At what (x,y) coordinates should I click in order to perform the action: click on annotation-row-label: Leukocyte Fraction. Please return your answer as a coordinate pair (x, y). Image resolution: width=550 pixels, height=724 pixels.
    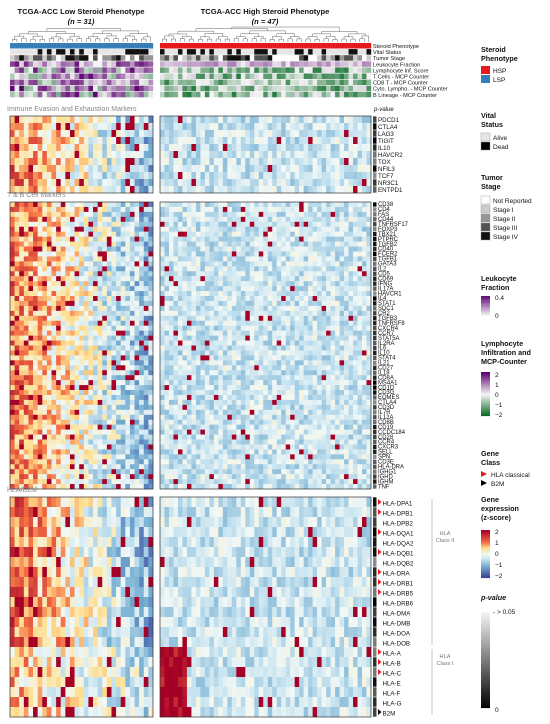
    Looking at the image, I should click on (396, 65).